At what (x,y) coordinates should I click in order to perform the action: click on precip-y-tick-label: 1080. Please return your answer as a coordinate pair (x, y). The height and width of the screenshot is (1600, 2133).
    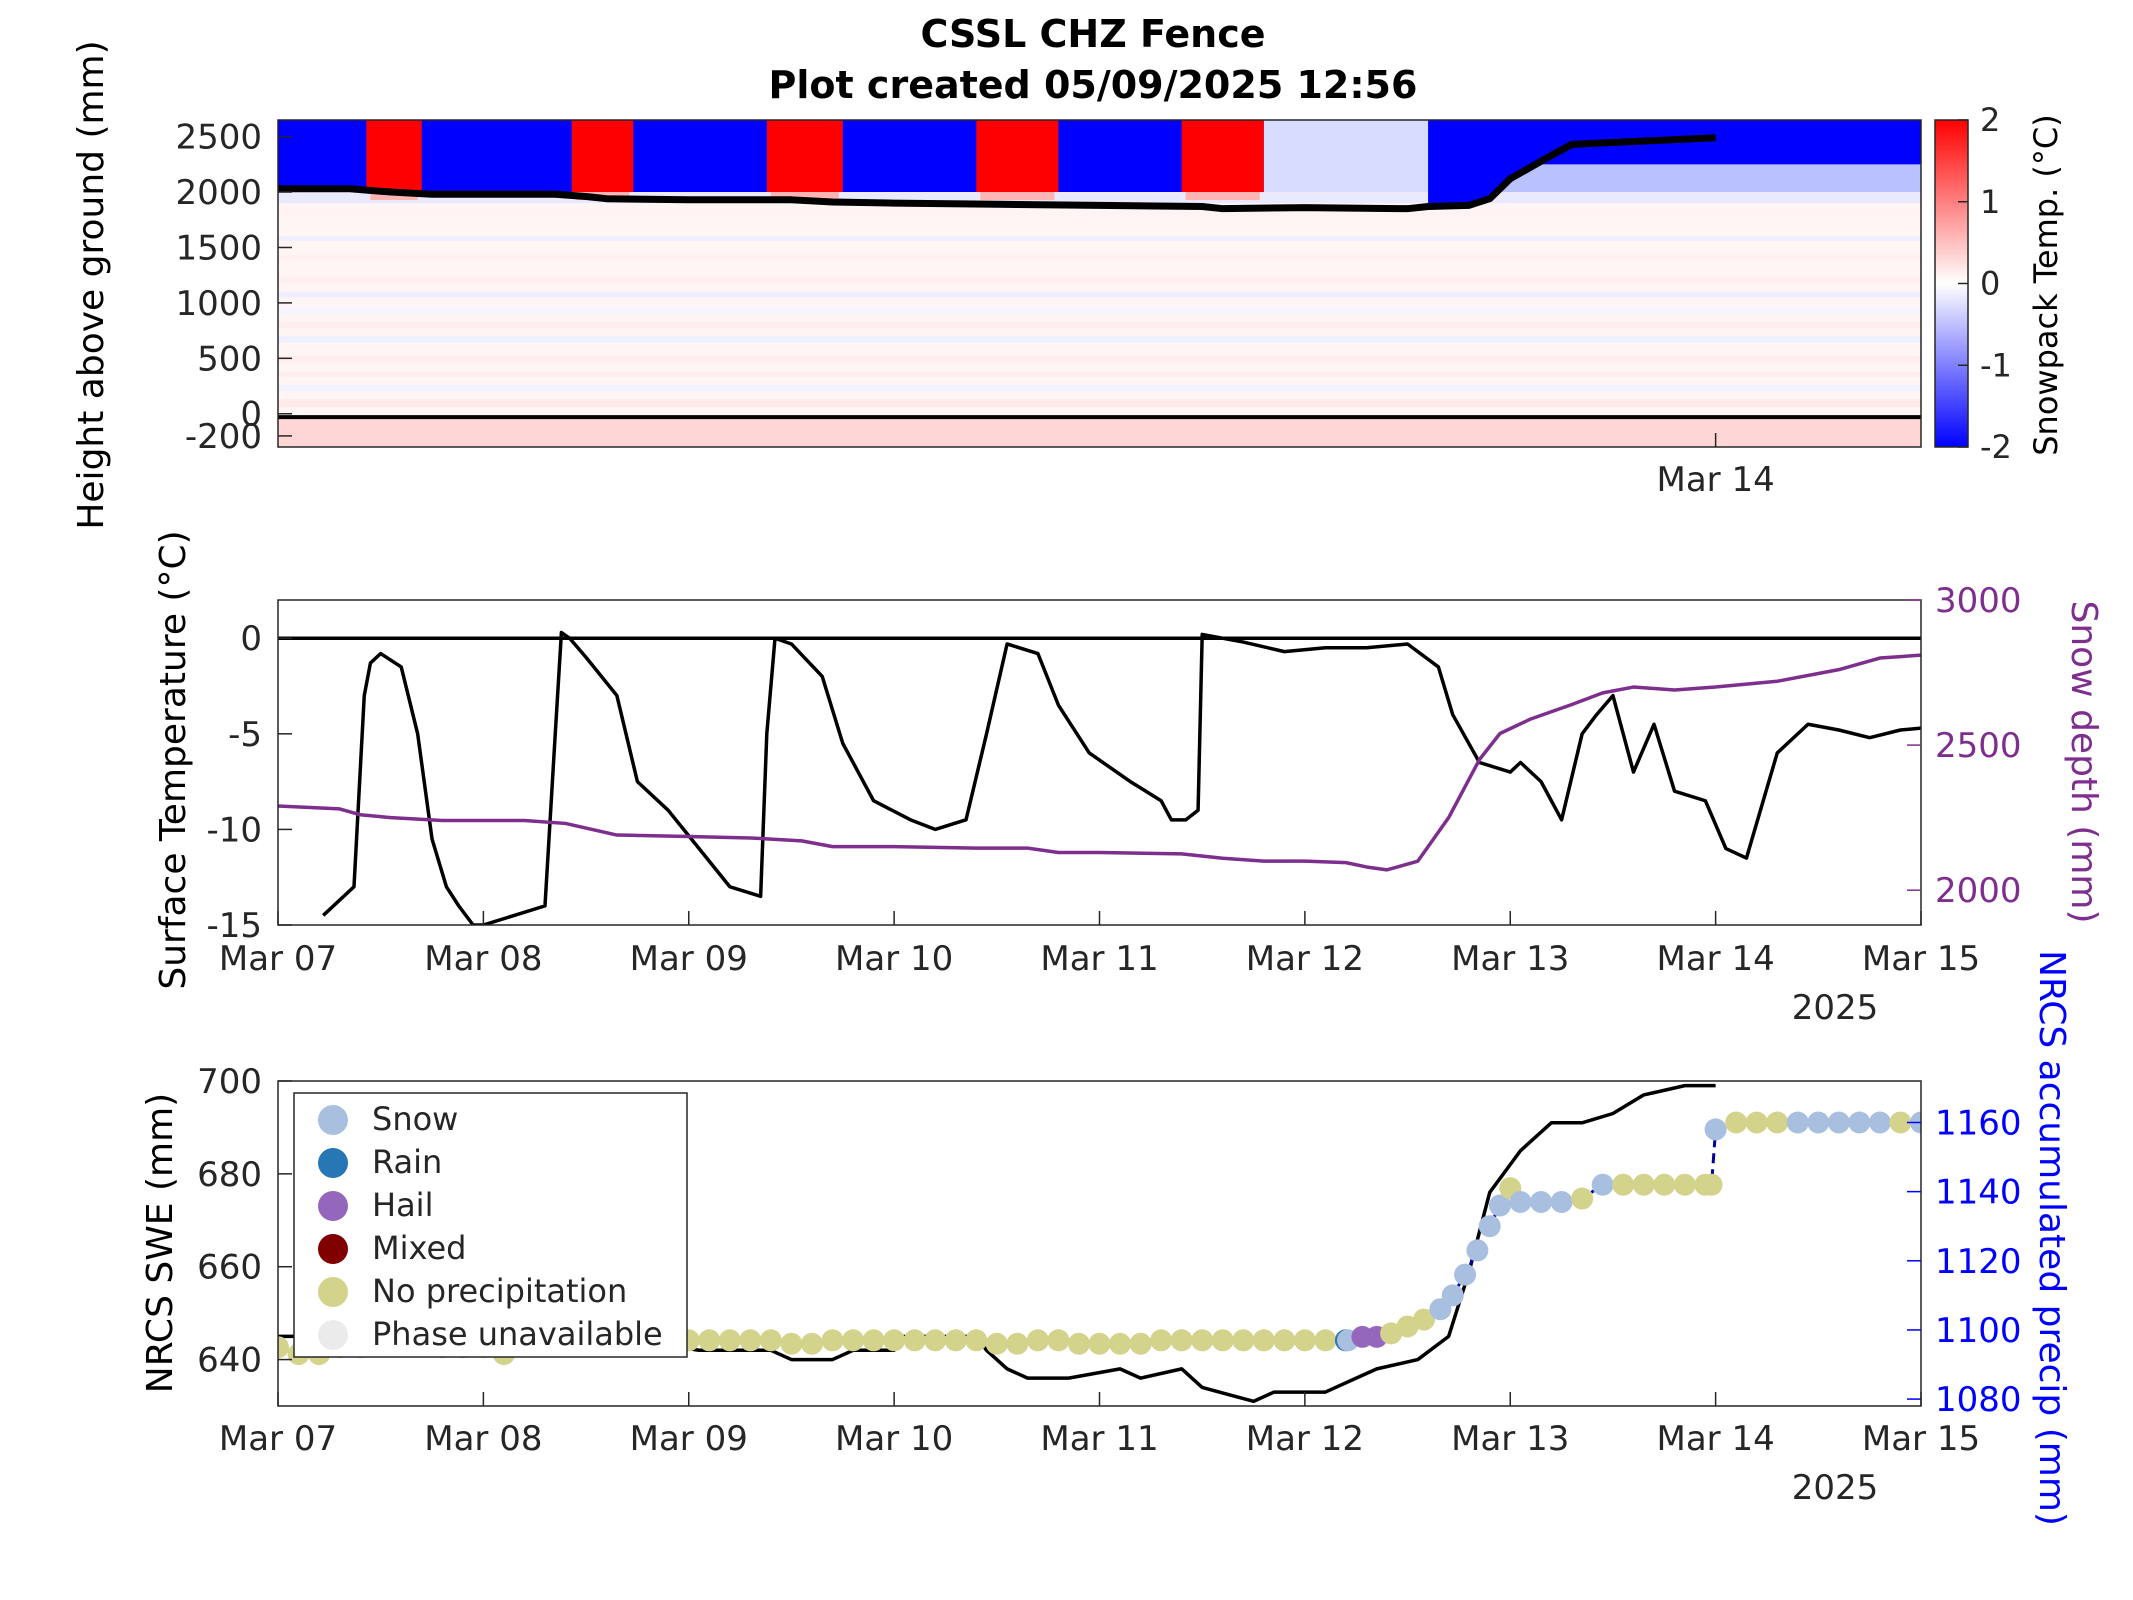
    Looking at the image, I should click on (1978, 1400).